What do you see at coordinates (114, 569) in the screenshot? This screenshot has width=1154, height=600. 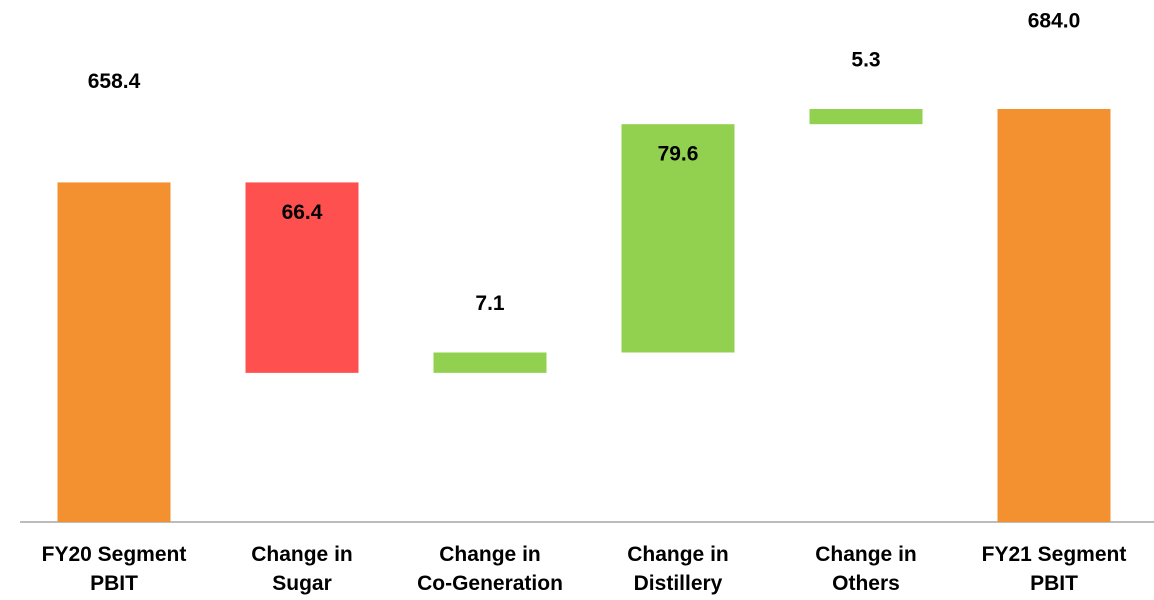 I see `x-tick-label: FY20 Segment PBIT` at bounding box center [114, 569].